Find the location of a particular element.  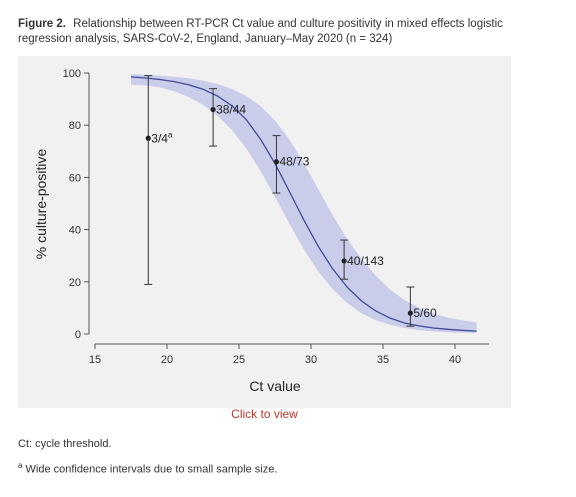

x-tick-label-25: 25 is located at coordinates (239, 360).